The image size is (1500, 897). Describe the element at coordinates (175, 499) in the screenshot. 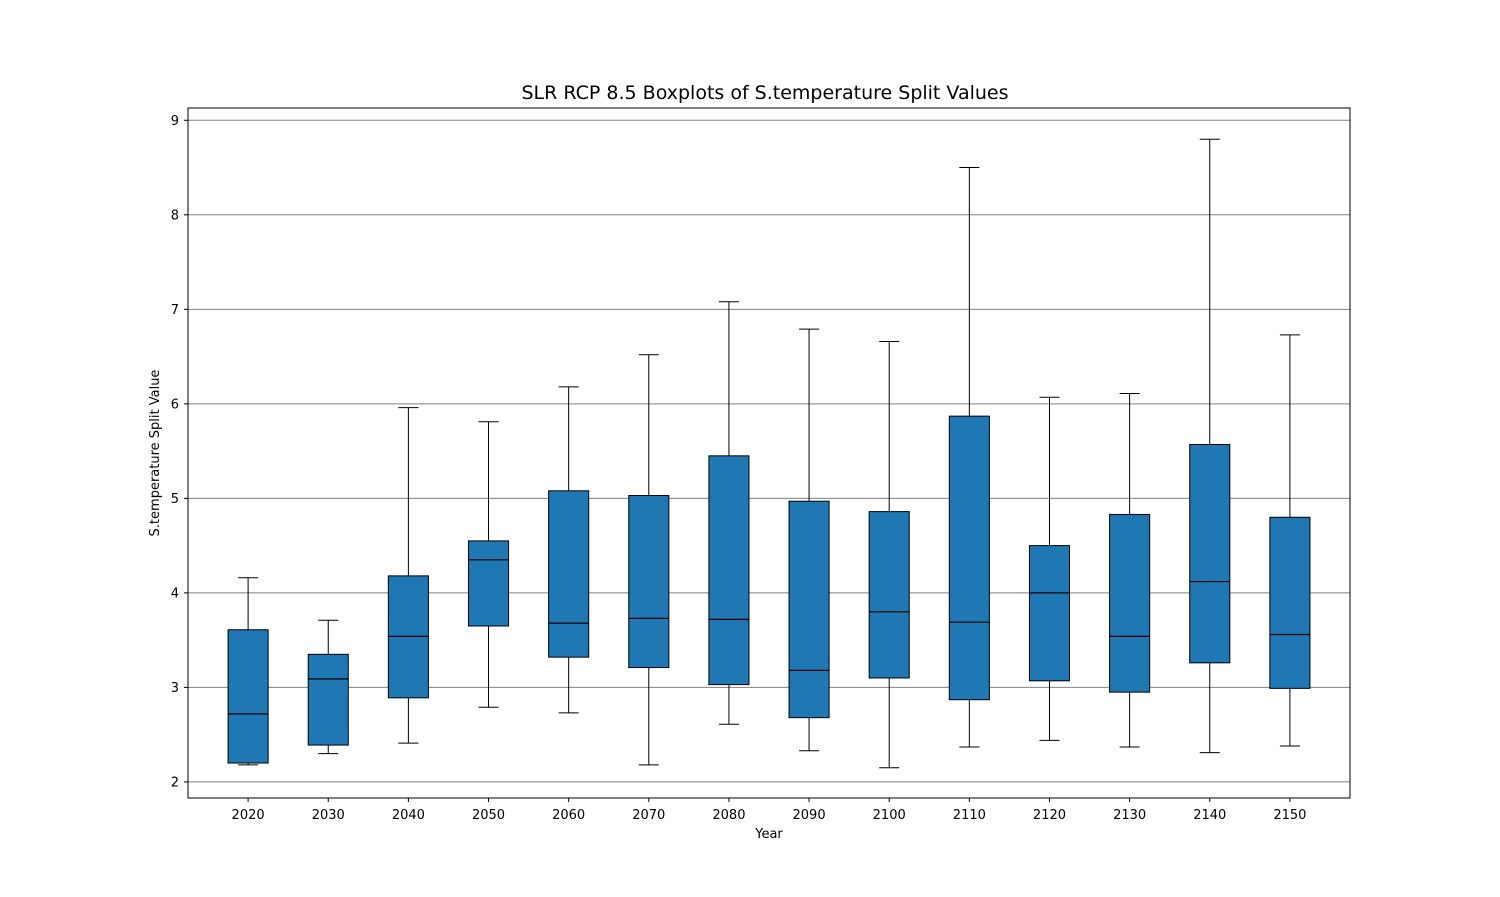

I see `y-tick-label: 5` at that location.